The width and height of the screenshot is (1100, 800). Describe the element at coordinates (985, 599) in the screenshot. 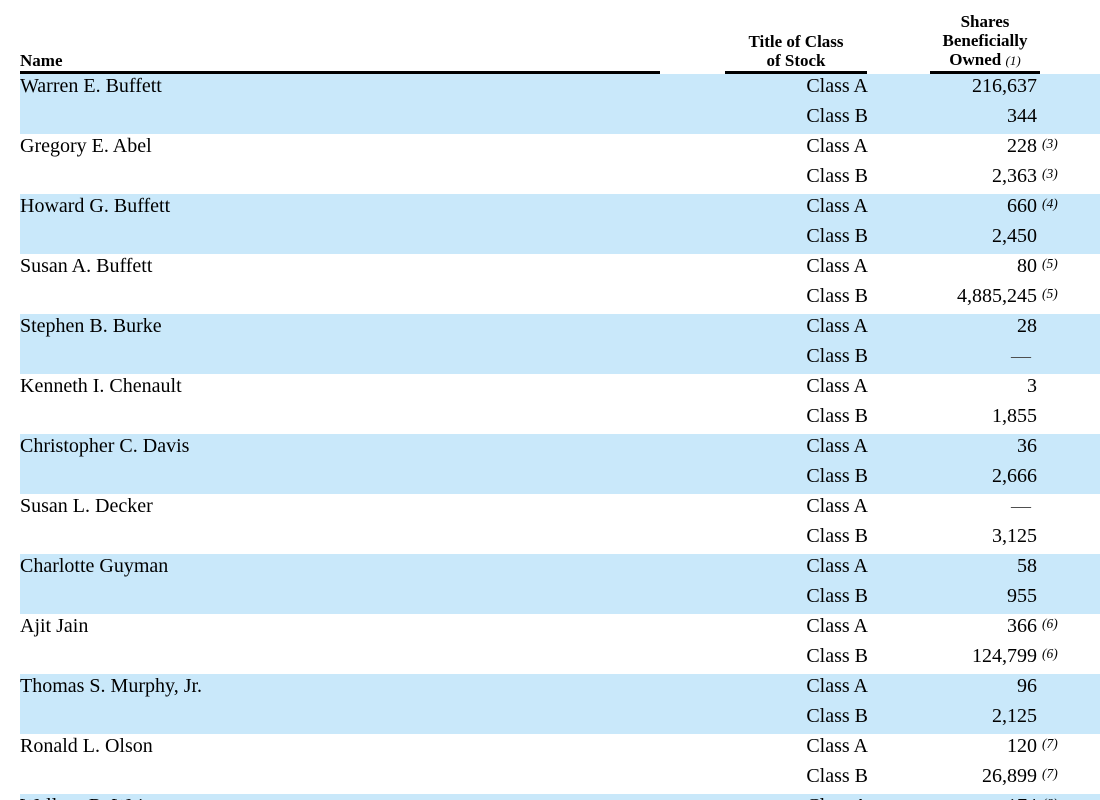

I see `shares-owned-cell: 955` at that location.